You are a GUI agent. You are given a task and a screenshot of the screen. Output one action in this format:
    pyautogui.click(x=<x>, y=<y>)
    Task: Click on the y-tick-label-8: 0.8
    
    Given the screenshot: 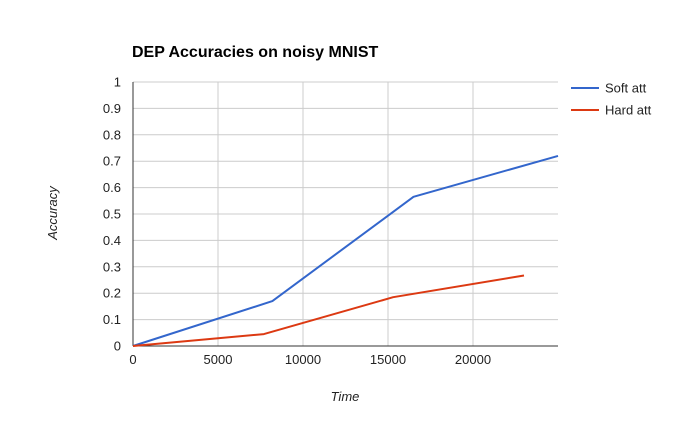 What is the action you would take?
    pyautogui.click(x=112, y=134)
    